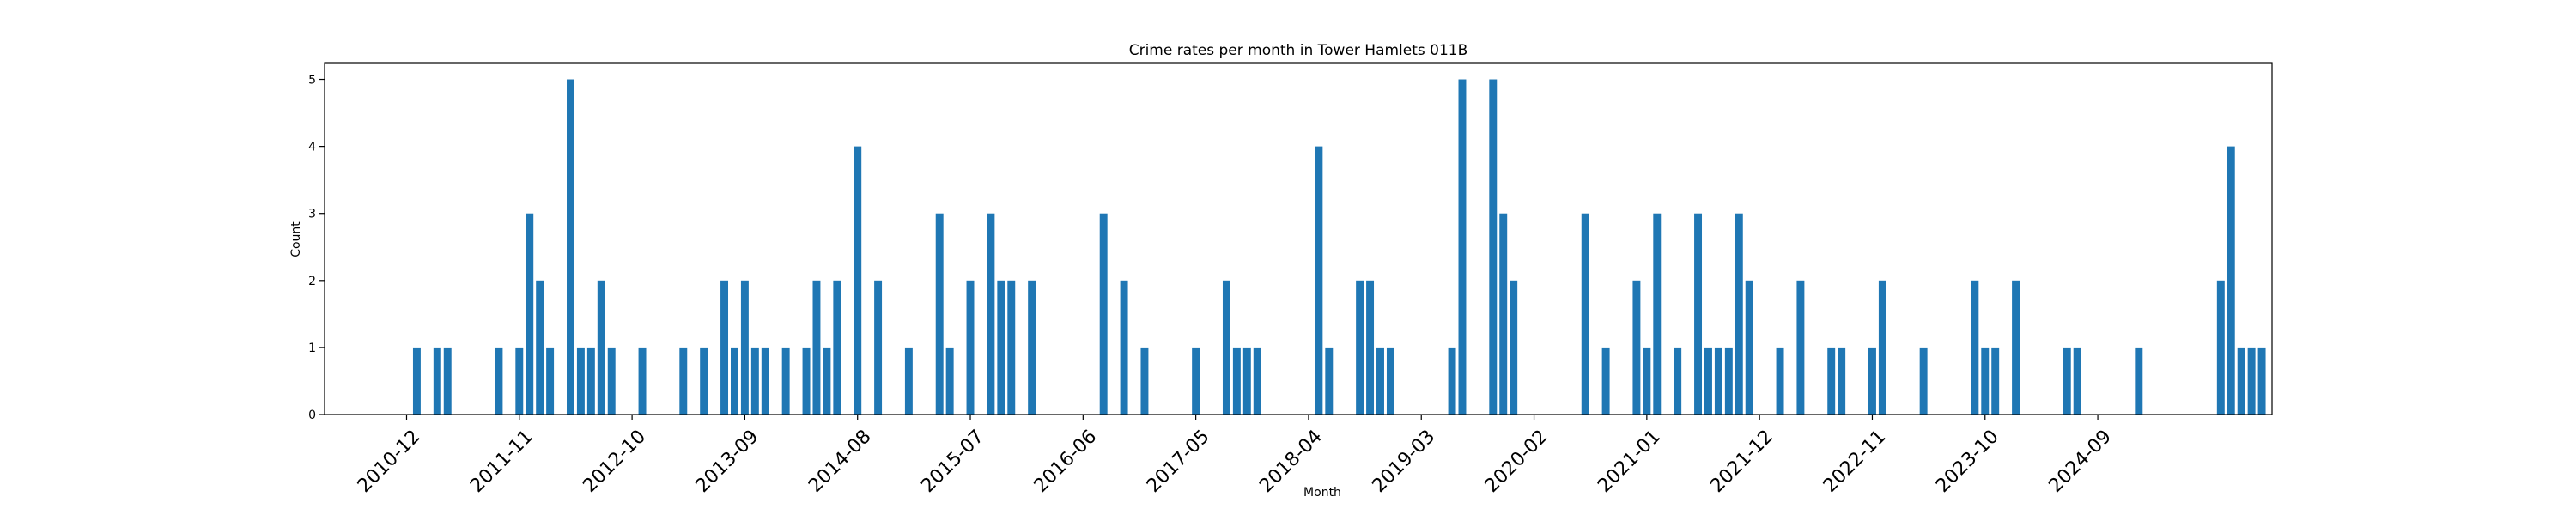 This screenshot has height=515, width=2576. I want to click on x-tick-label: 2016-06, so click(1066, 461).